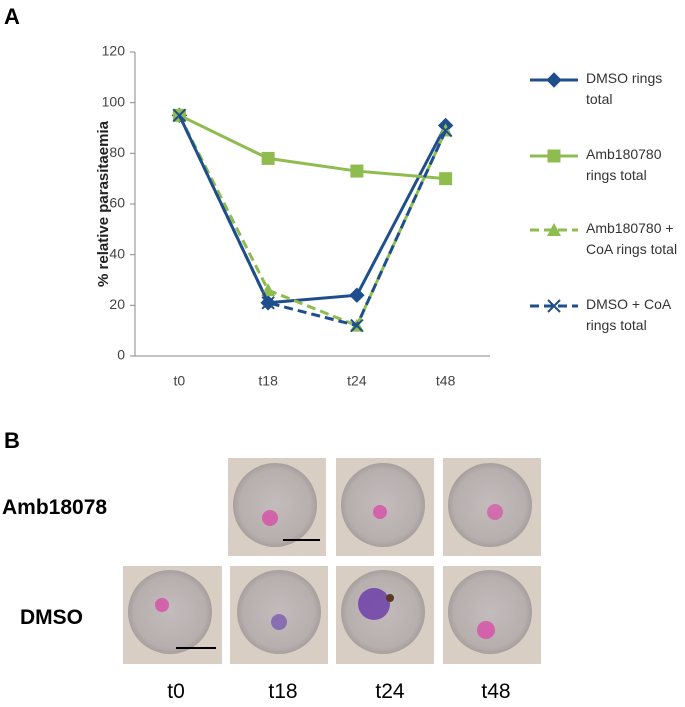 Image resolution: width=685 pixels, height=707 pixels. I want to click on y-tick-label: 40, so click(117, 253).